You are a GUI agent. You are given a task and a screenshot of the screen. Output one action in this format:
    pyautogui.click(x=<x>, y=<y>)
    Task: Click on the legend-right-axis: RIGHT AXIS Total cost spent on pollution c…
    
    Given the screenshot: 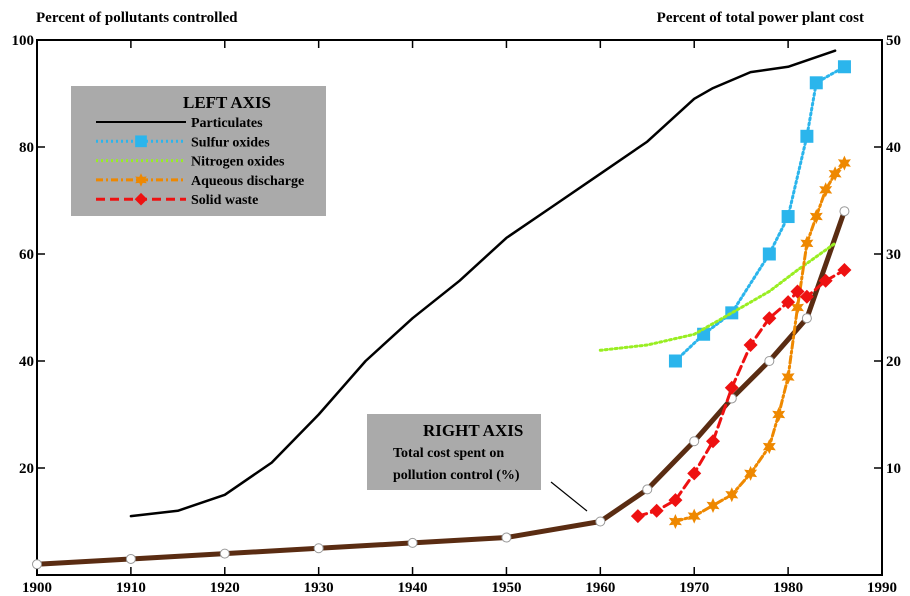 What is the action you would take?
    pyautogui.click(x=477, y=463)
    